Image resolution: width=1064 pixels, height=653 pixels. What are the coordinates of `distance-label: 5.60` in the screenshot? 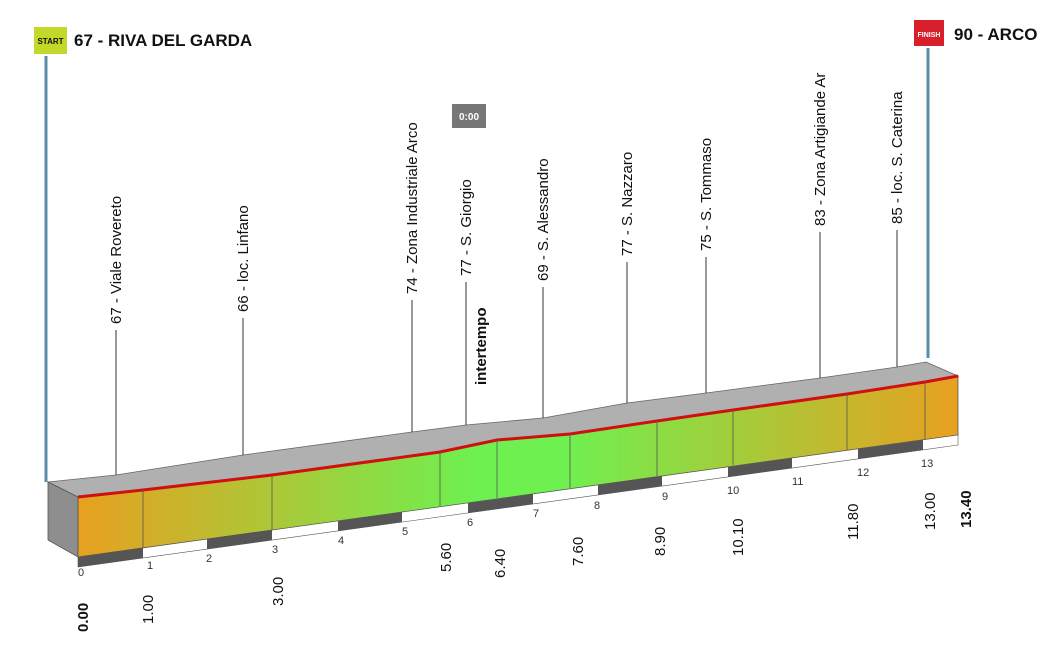 It's located at (446, 557).